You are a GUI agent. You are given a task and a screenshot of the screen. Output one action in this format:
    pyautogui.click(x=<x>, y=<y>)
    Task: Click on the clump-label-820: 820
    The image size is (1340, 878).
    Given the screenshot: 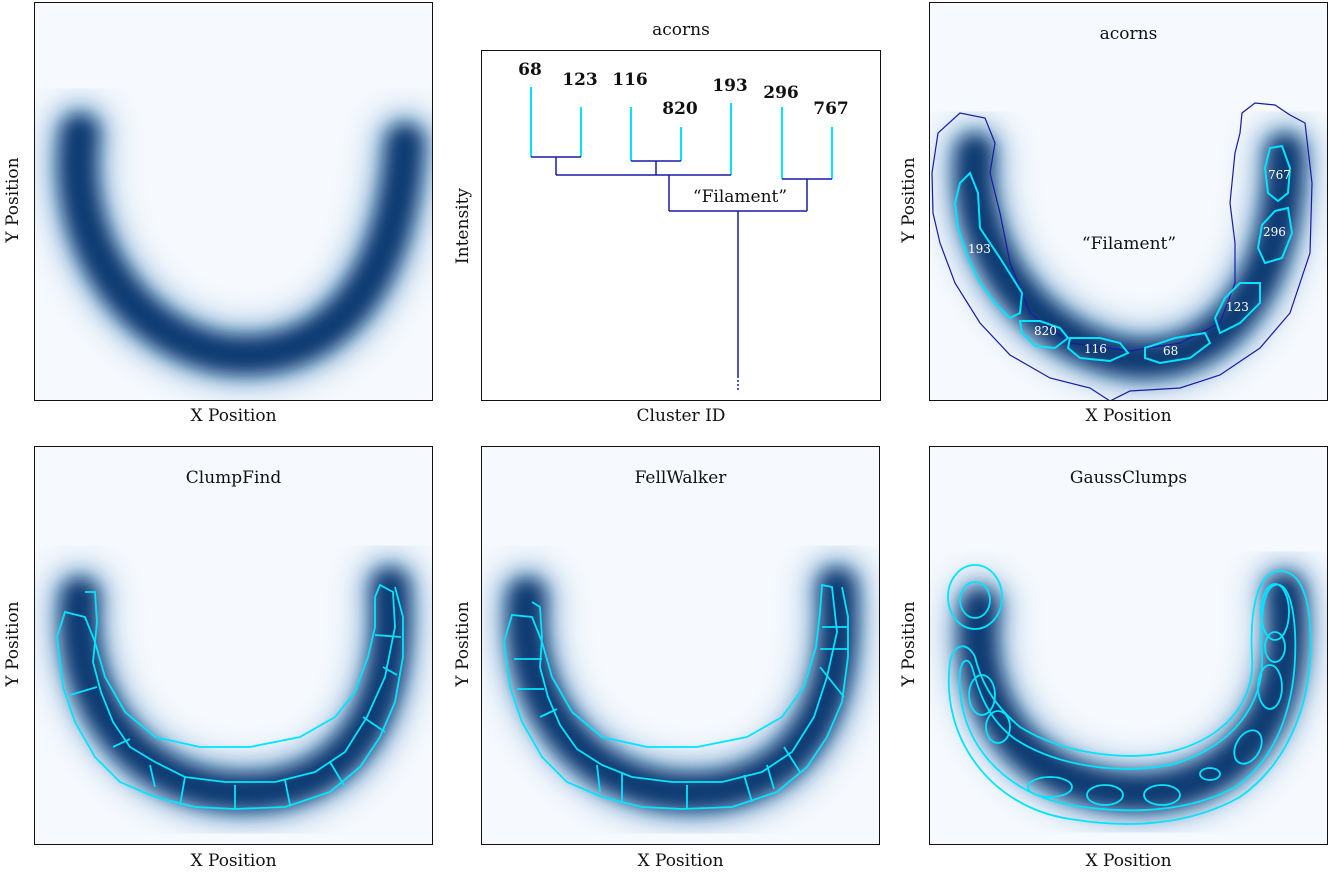 What is the action you would take?
    pyautogui.click(x=1045, y=331)
    